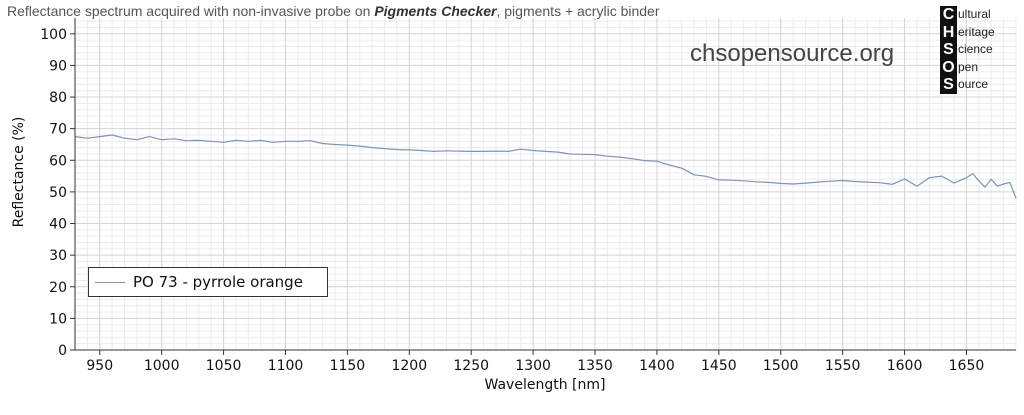 The image size is (1024, 415). What do you see at coordinates (162, 366) in the screenshot?
I see `x-tick-label: 1000` at bounding box center [162, 366].